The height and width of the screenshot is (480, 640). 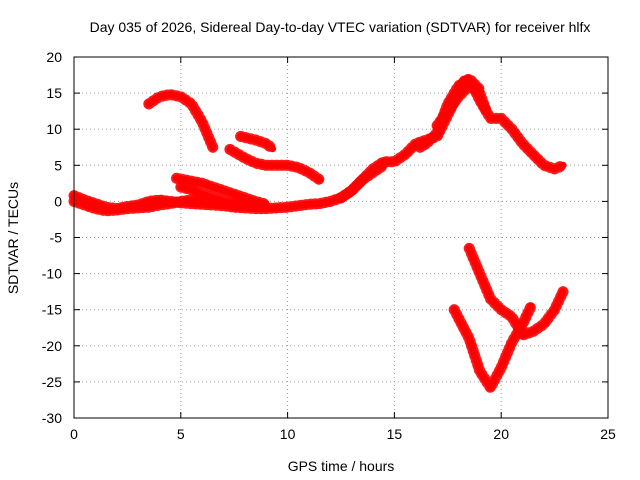 I want to click on y-tick-label: -5, so click(x=56, y=238).